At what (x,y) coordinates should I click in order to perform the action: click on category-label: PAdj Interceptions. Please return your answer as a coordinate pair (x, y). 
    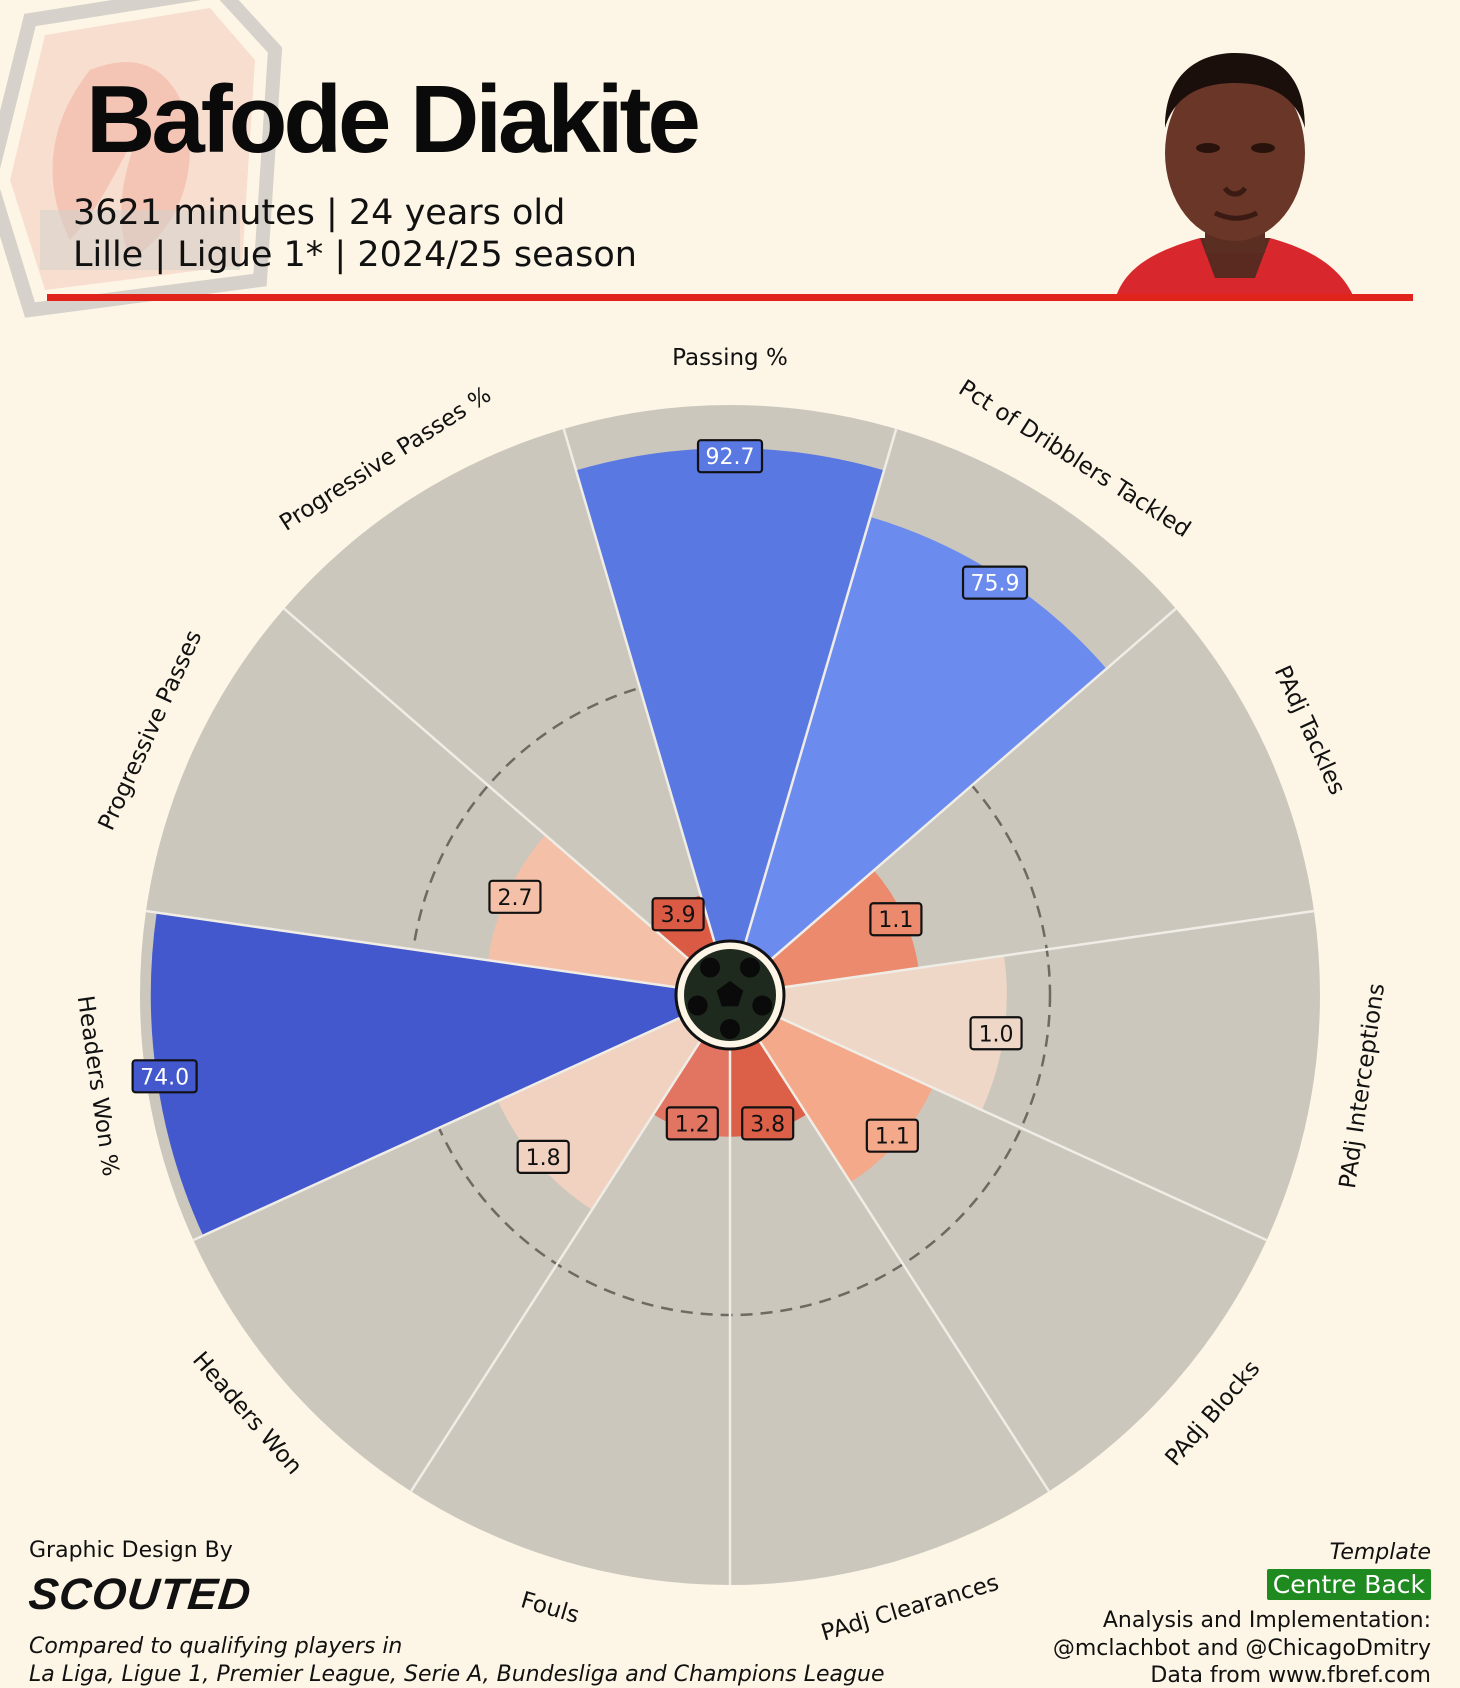
    Looking at the image, I should click on (1362, 1086).